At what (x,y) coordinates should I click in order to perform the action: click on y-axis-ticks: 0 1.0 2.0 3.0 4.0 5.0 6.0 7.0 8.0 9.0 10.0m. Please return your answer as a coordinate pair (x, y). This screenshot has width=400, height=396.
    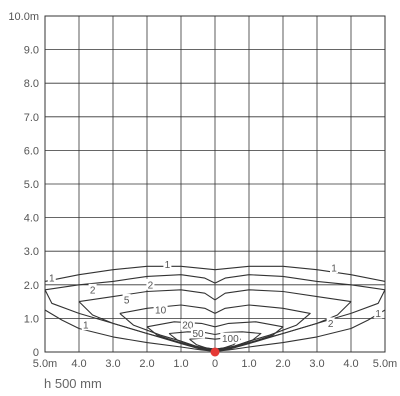
    Looking at the image, I should click on (23, 185).